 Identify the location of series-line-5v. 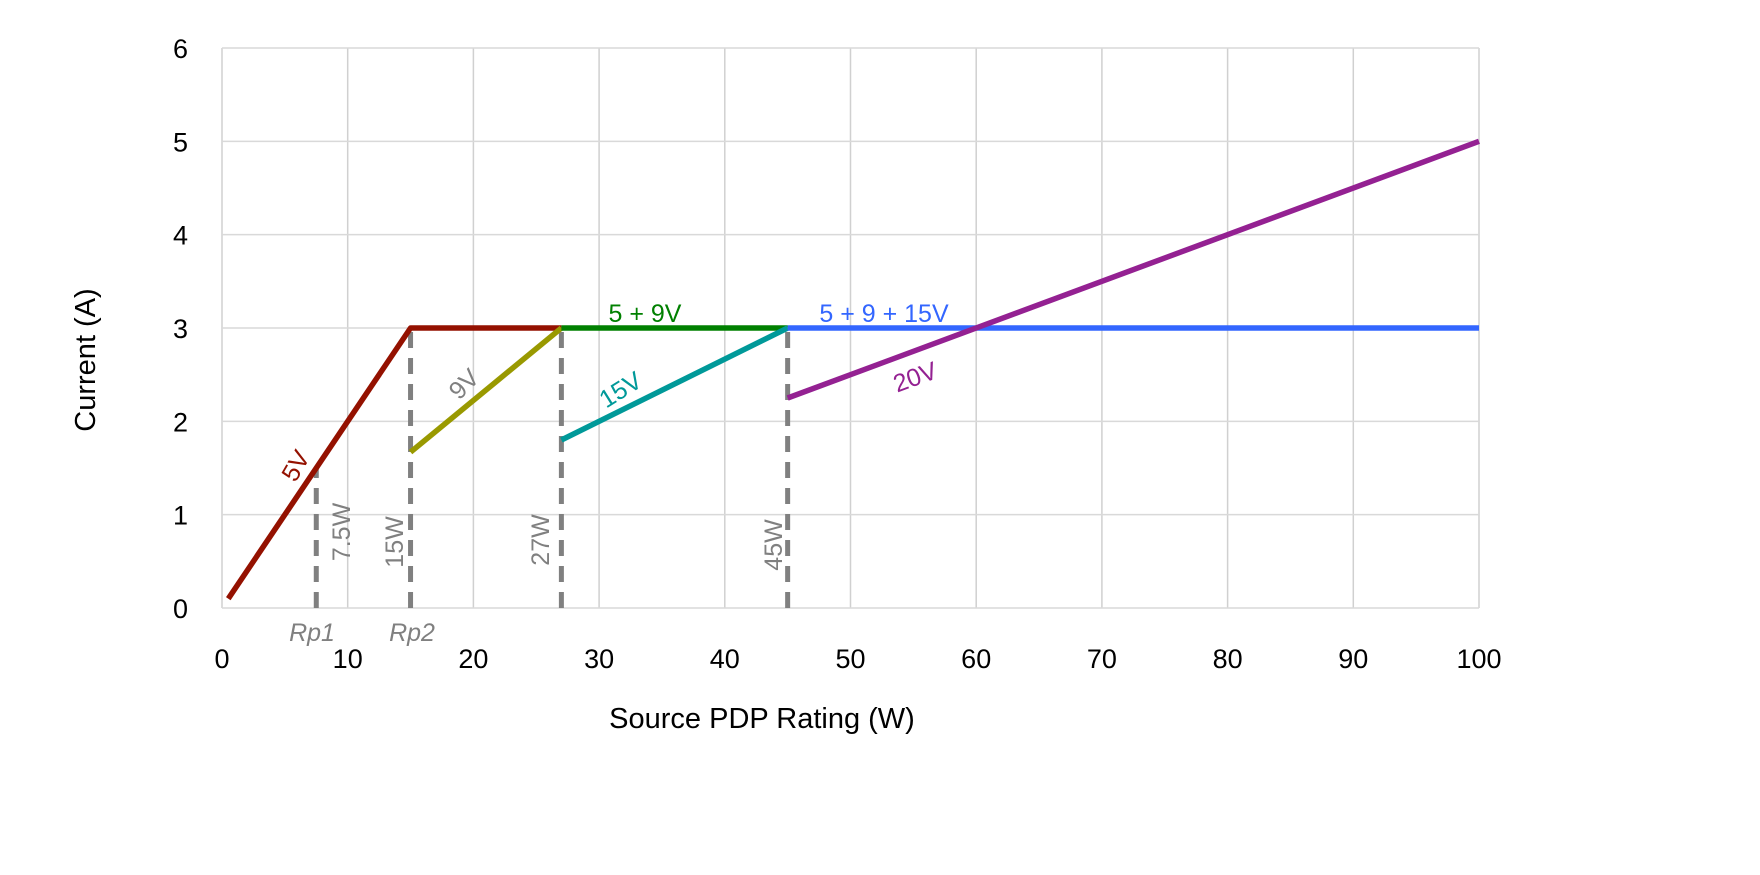
(394, 463).